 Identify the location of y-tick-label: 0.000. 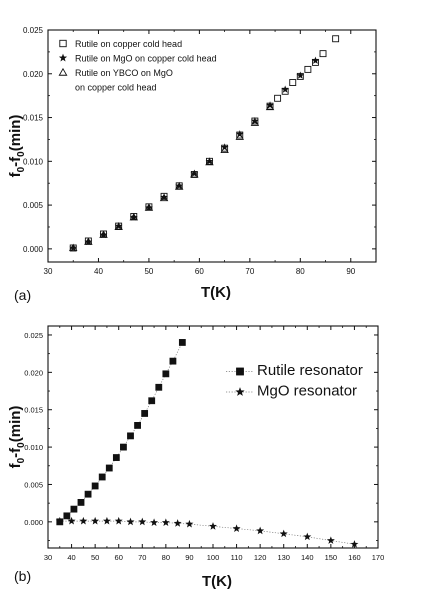
(33, 249).